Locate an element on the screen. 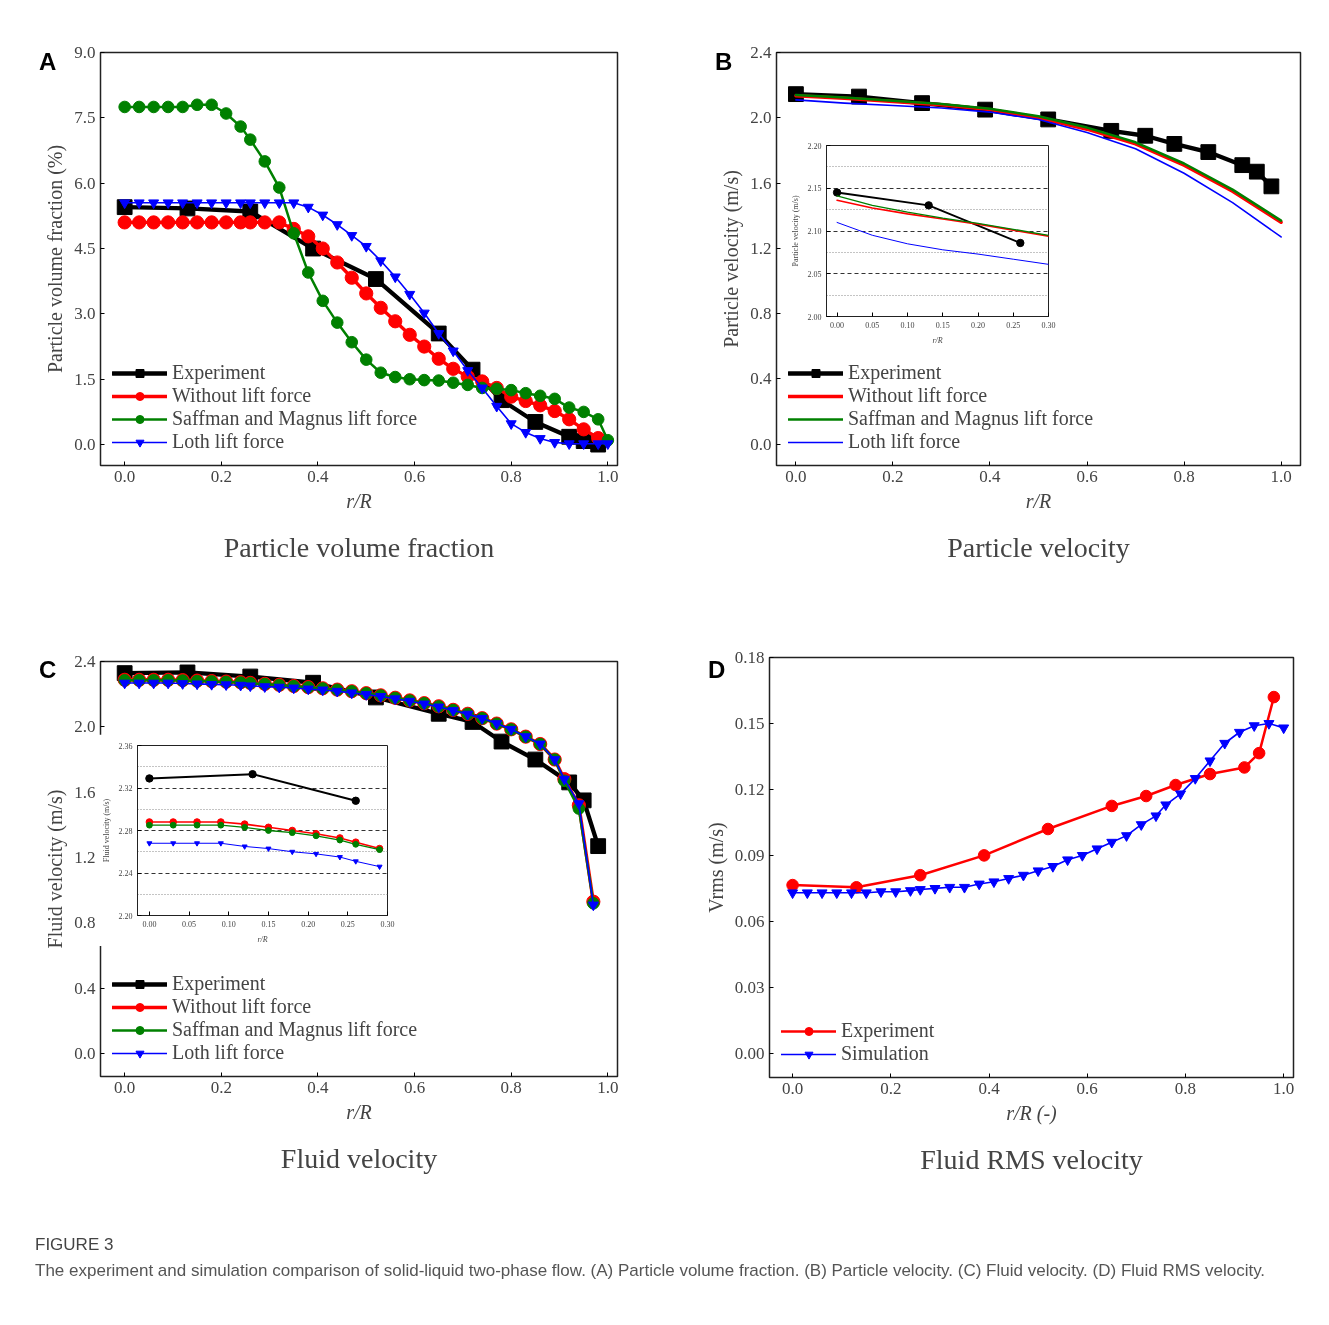  text: FIGURE 3 is located at coordinates (74, 1245).